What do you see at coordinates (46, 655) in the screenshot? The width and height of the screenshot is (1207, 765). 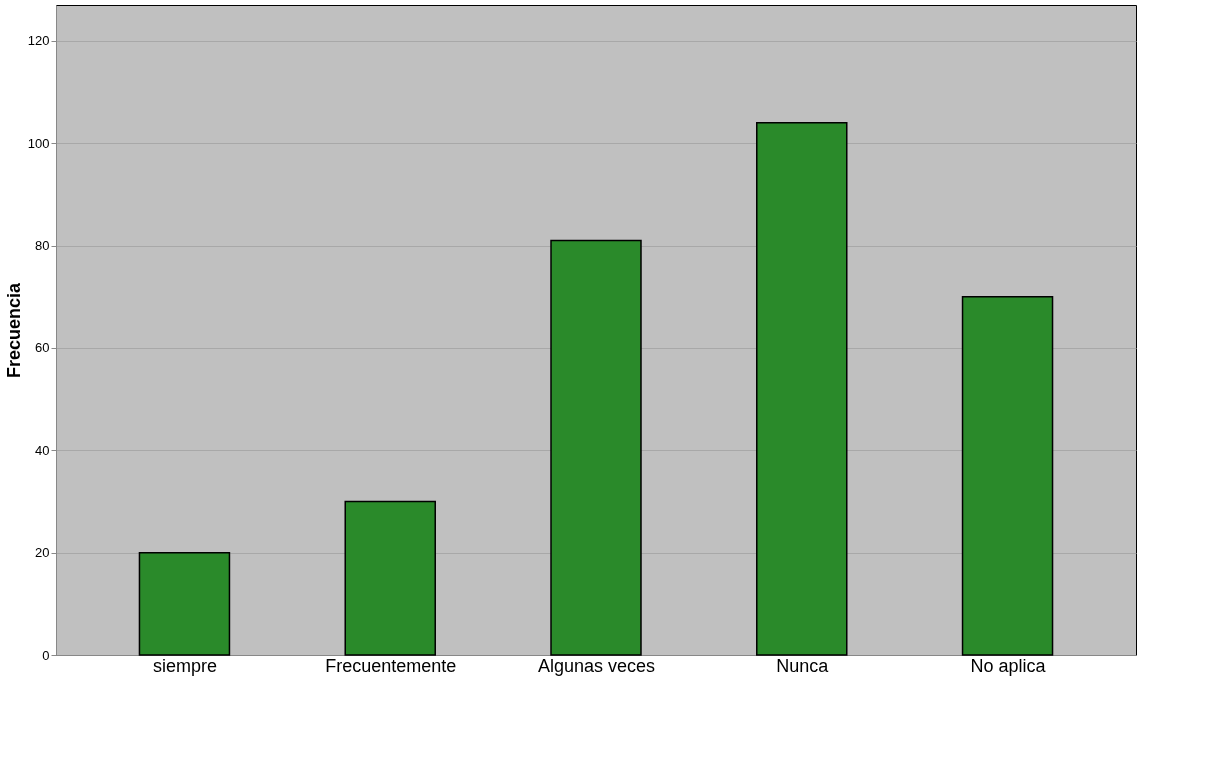 I see `y-tick-label: 0` at bounding box center [46, 655].